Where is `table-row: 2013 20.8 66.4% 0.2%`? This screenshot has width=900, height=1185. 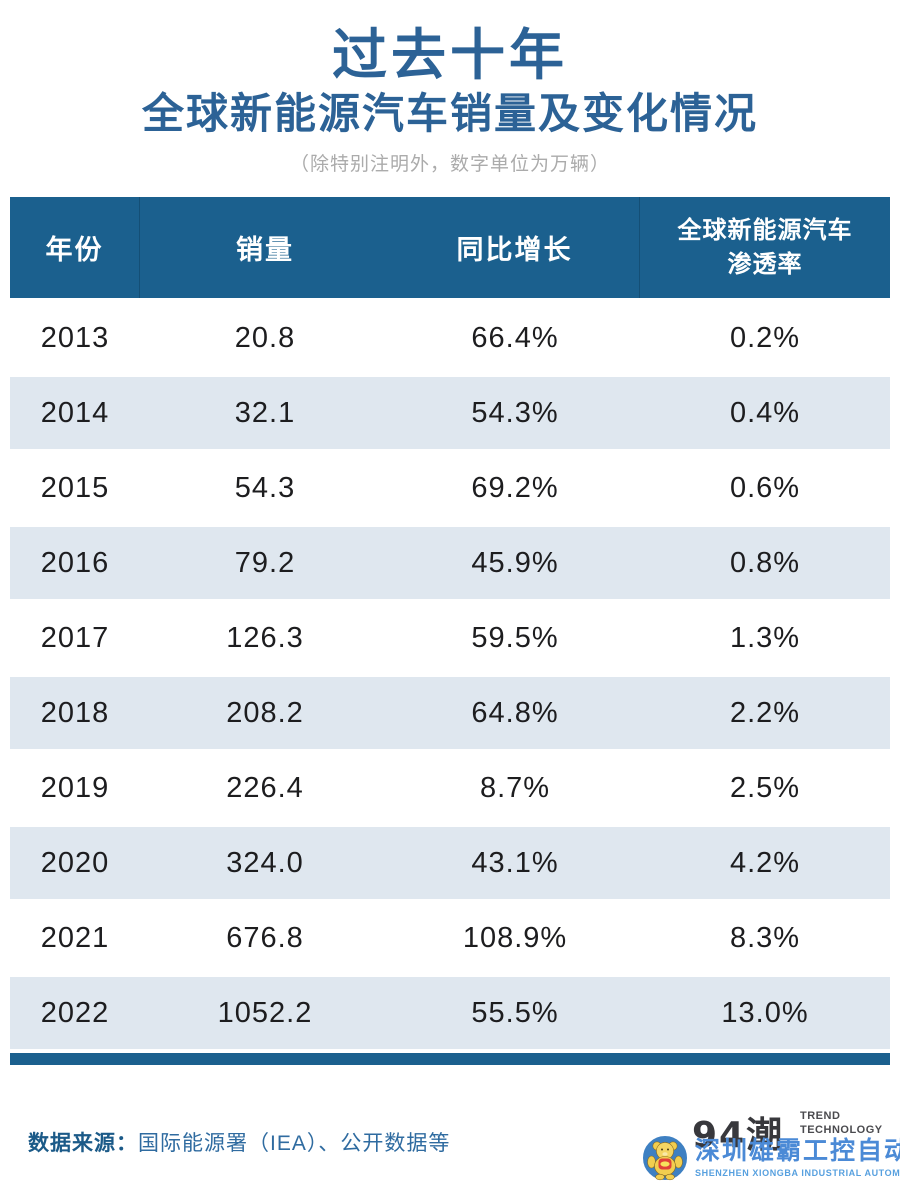
table-row: 2013 20.8 66.4% 0.2% is located at coordinates (450, 339).